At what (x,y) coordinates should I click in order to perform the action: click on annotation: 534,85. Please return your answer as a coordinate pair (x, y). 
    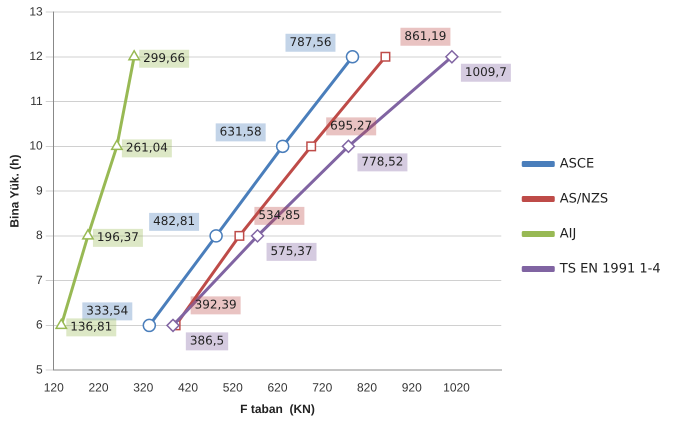
    Looking at the image, I should click on (279, 215).